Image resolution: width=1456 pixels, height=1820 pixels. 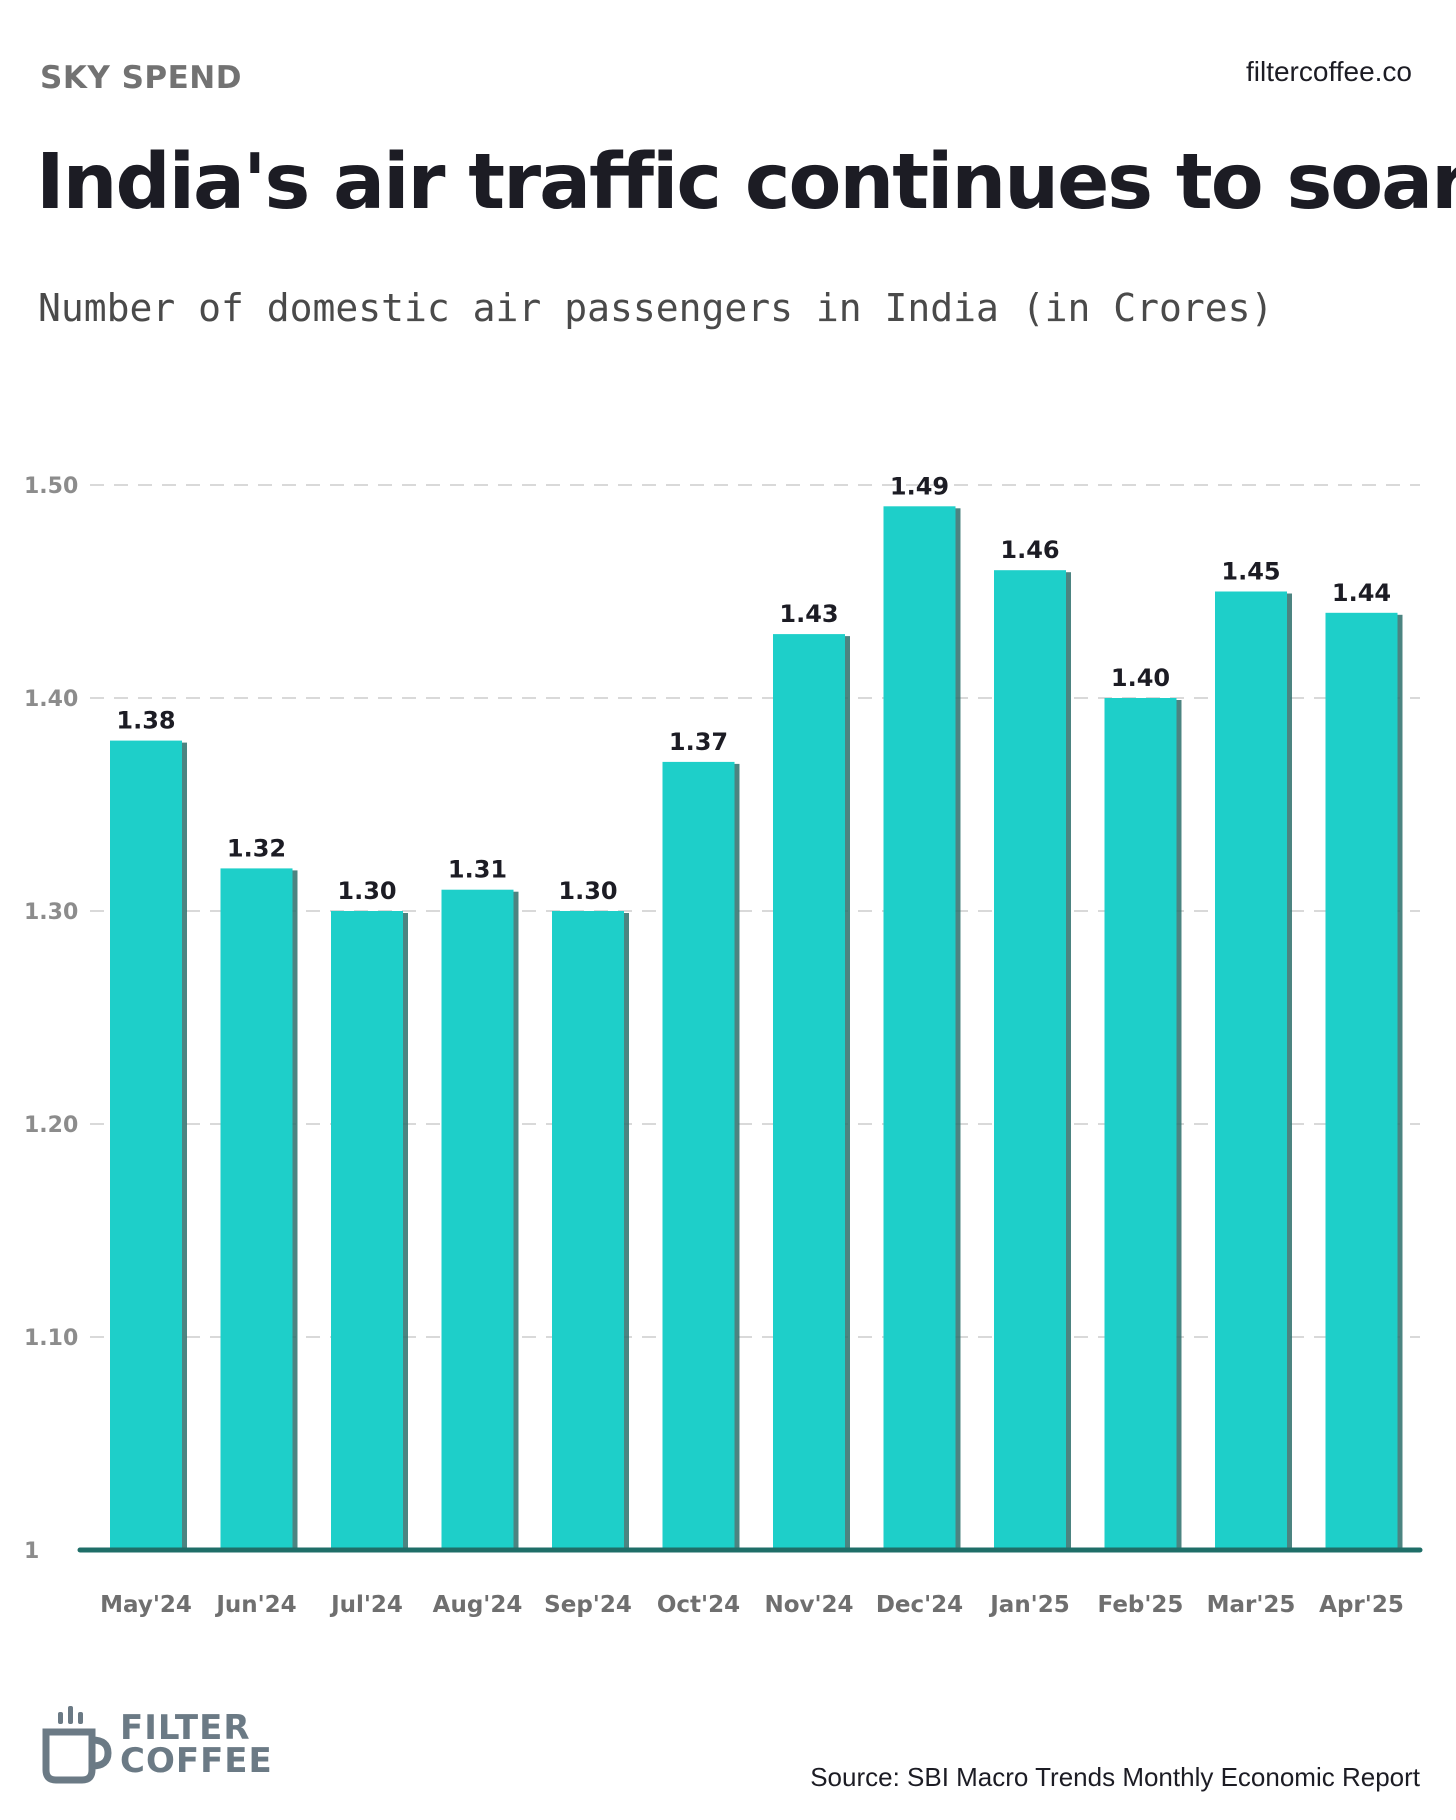 I want to click on data-label: 1.43, so click(x=808, y=614).